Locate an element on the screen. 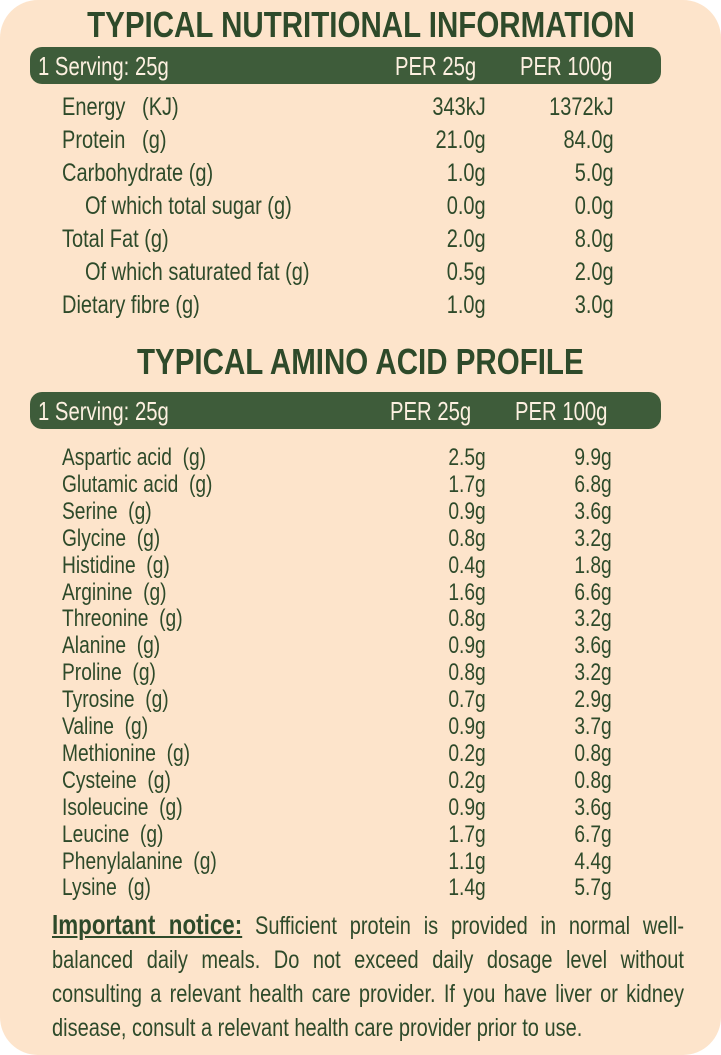 The height and width of the screenshot is (1055, 721). value-per100: 8.0g is located at coordinates (594, 239).